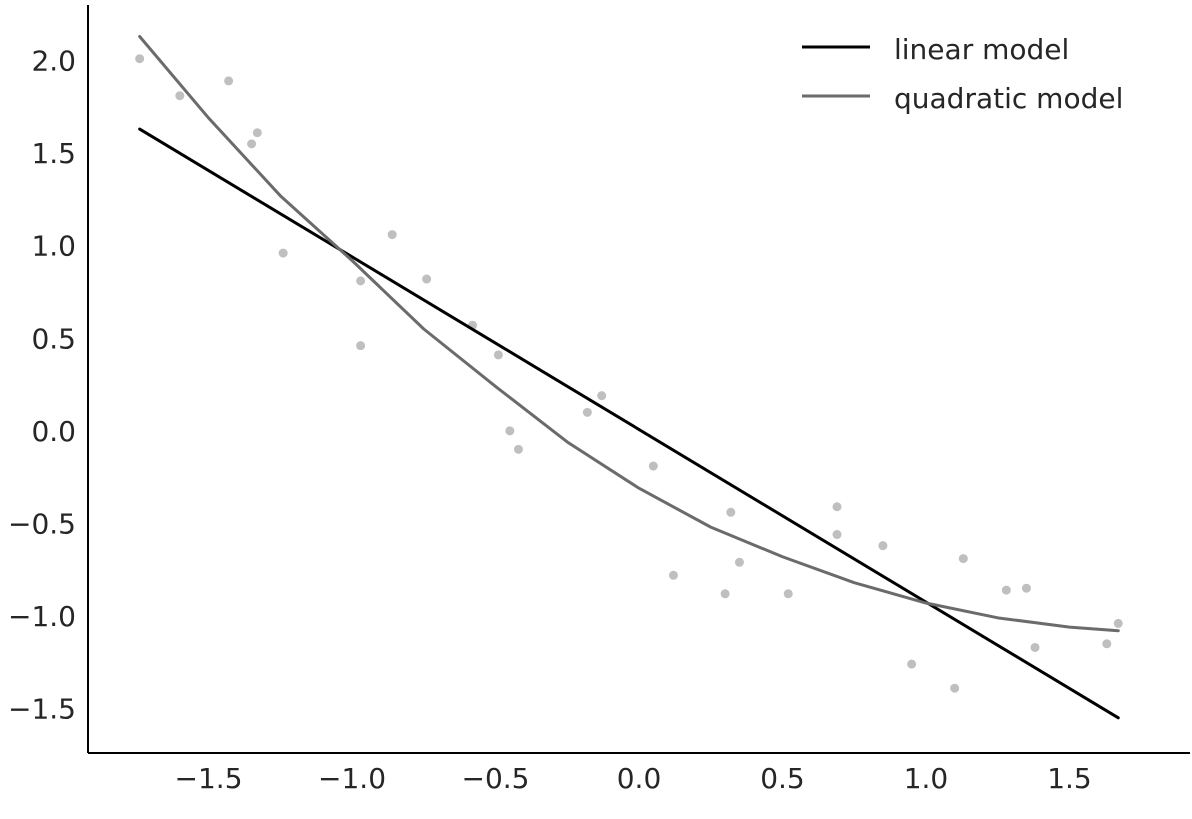  I want to click on y-tick-label: 1.5, so click(53, 153).